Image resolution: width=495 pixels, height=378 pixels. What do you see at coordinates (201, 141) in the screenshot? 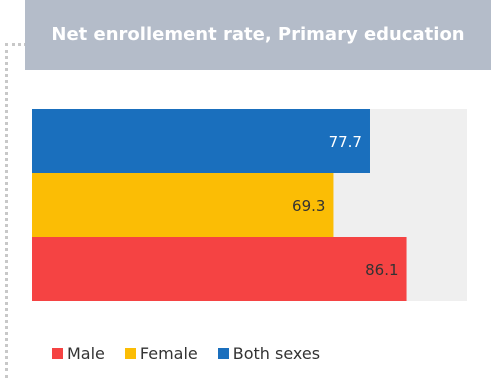
I see `bar-both-sexes` at bounding box center [201, 141].